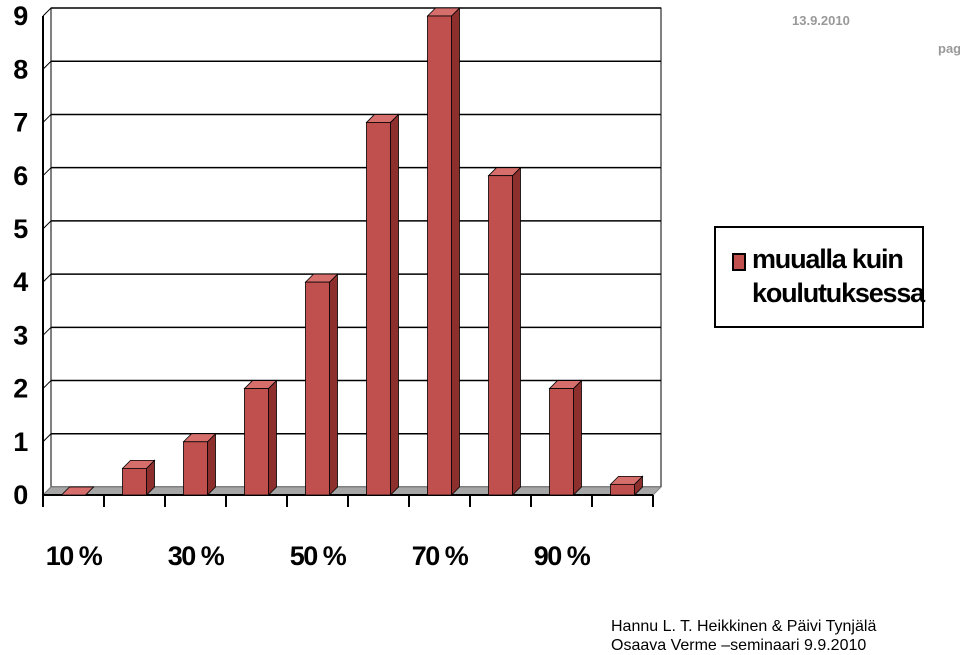 This screenshot has height=655, width=960. I want to click on y-tick-label: 2, so click(20, 389).